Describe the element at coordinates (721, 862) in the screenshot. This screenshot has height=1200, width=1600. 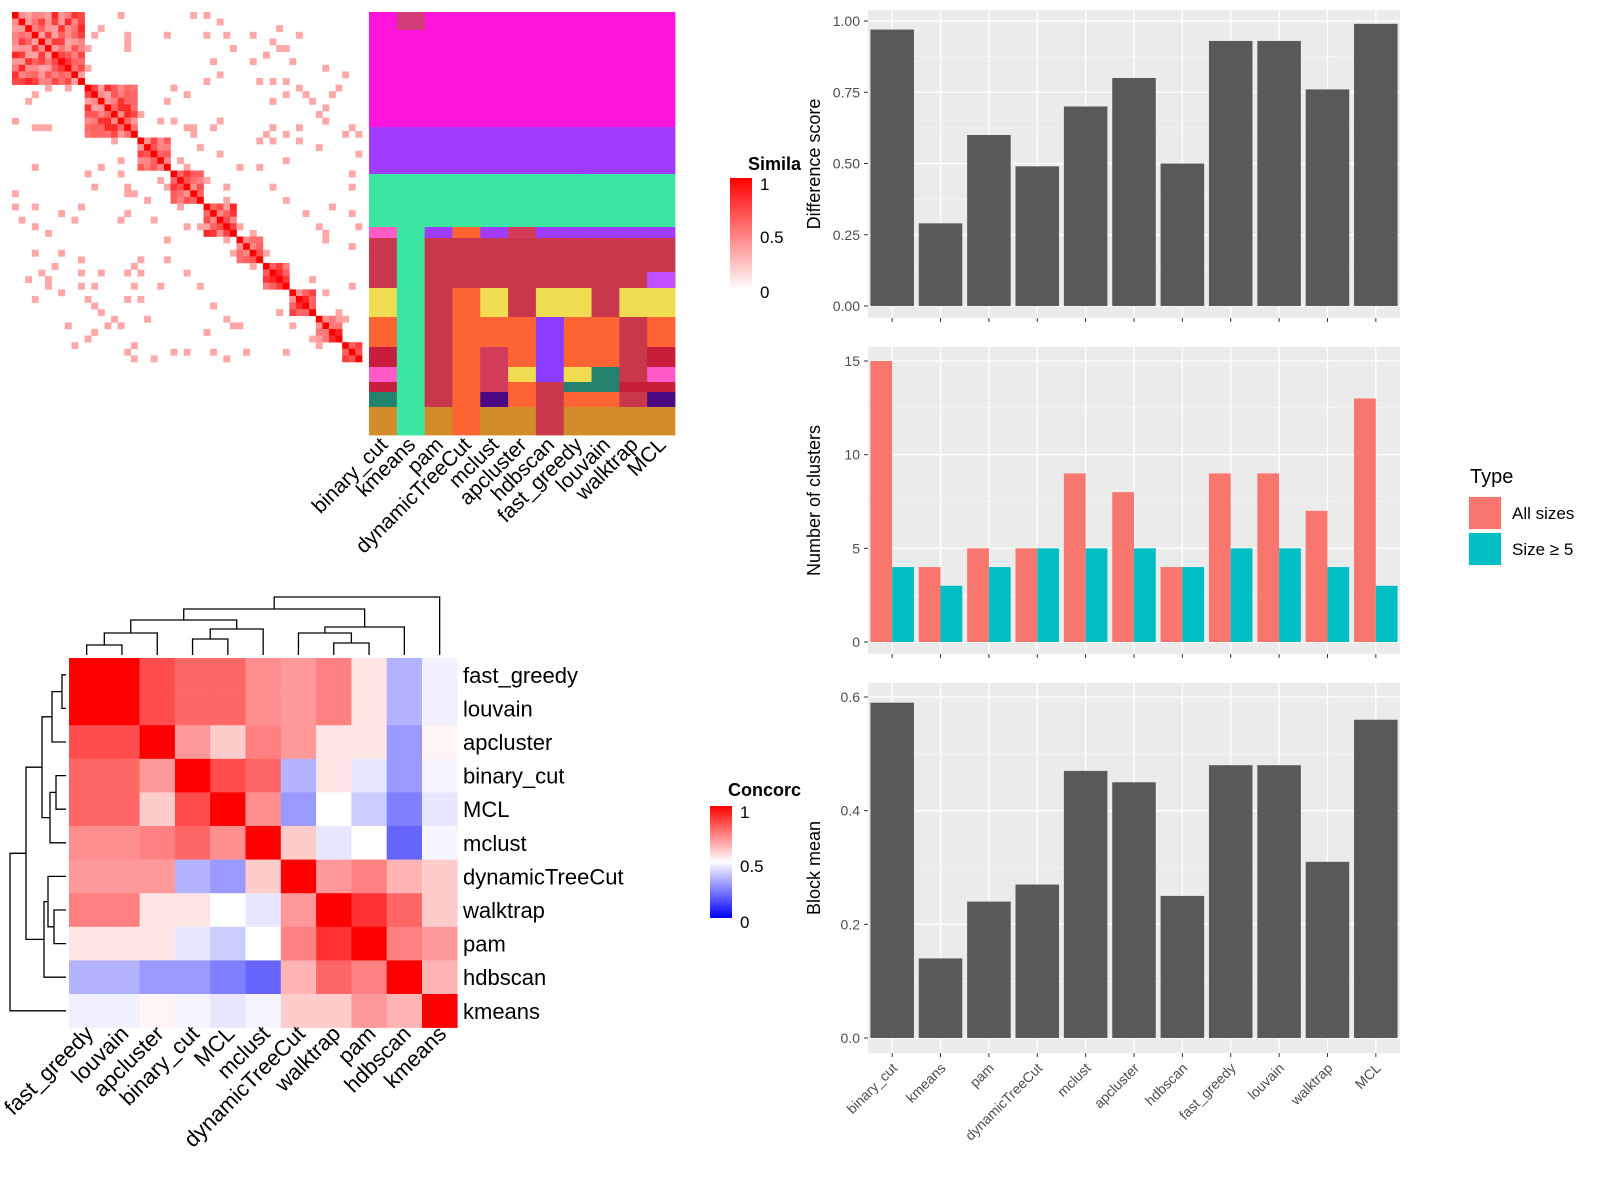
I see `concordance-legend-bar` at that location.